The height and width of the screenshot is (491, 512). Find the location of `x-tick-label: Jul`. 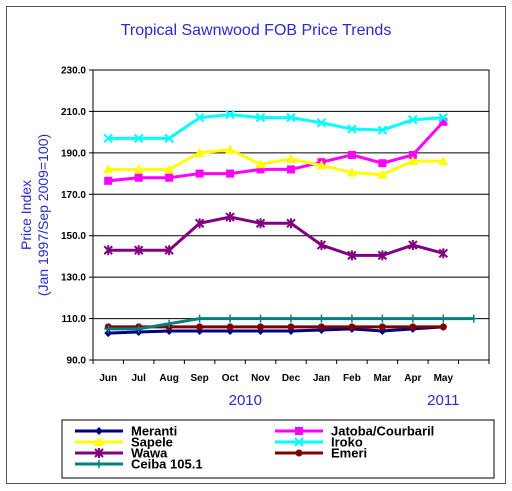

x-tick-label: Jul is located at coordinates (138, 378).